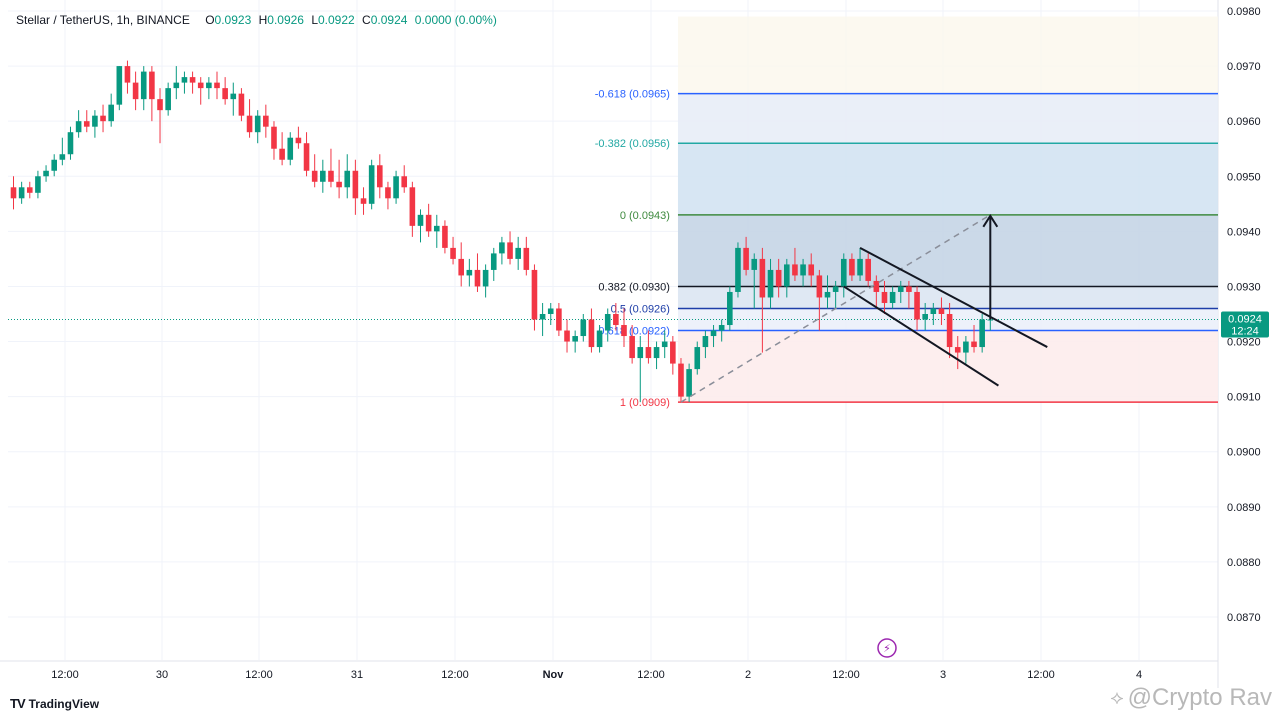 Image resolution: width=1280 pixels, height=720 pixels. I want to click on x-tick-label: 31, so click(357, 675).